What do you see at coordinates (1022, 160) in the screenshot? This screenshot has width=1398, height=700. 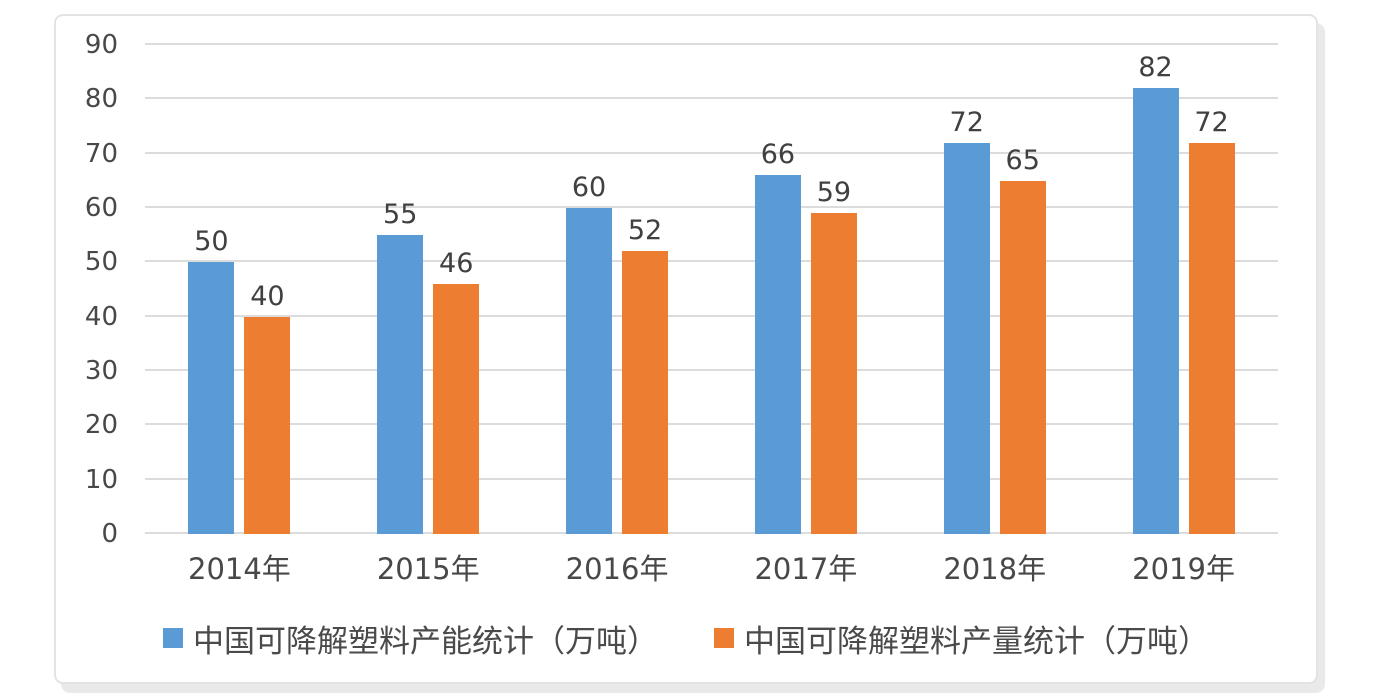 I see `bar-value-label: 65` at bounding box center [1022, 160].